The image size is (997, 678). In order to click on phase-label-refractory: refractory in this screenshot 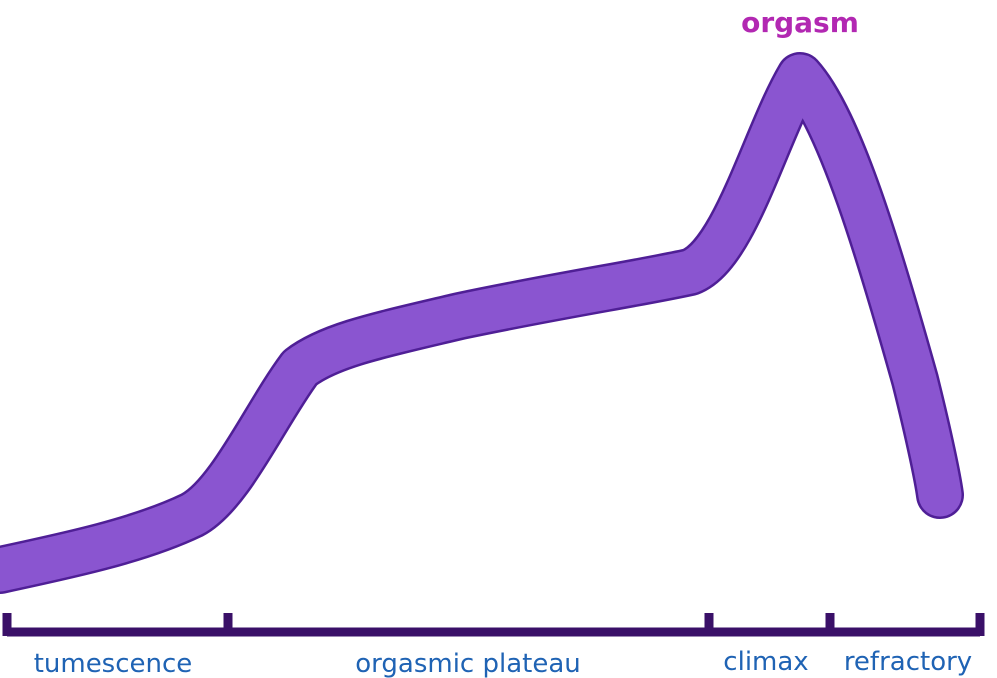, I will do `click(908, 662)`.